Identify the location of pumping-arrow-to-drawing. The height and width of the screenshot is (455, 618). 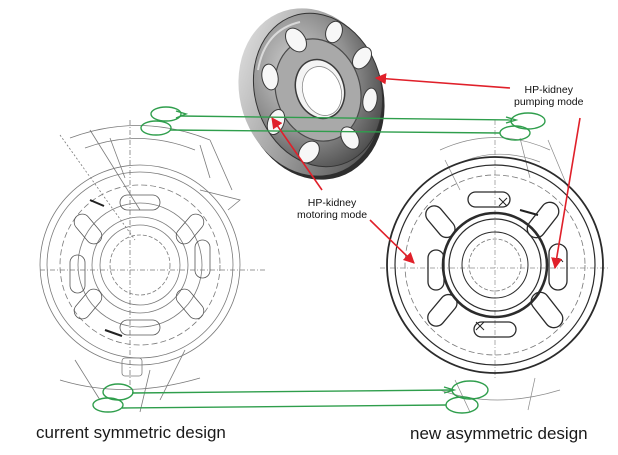
(566, 193).